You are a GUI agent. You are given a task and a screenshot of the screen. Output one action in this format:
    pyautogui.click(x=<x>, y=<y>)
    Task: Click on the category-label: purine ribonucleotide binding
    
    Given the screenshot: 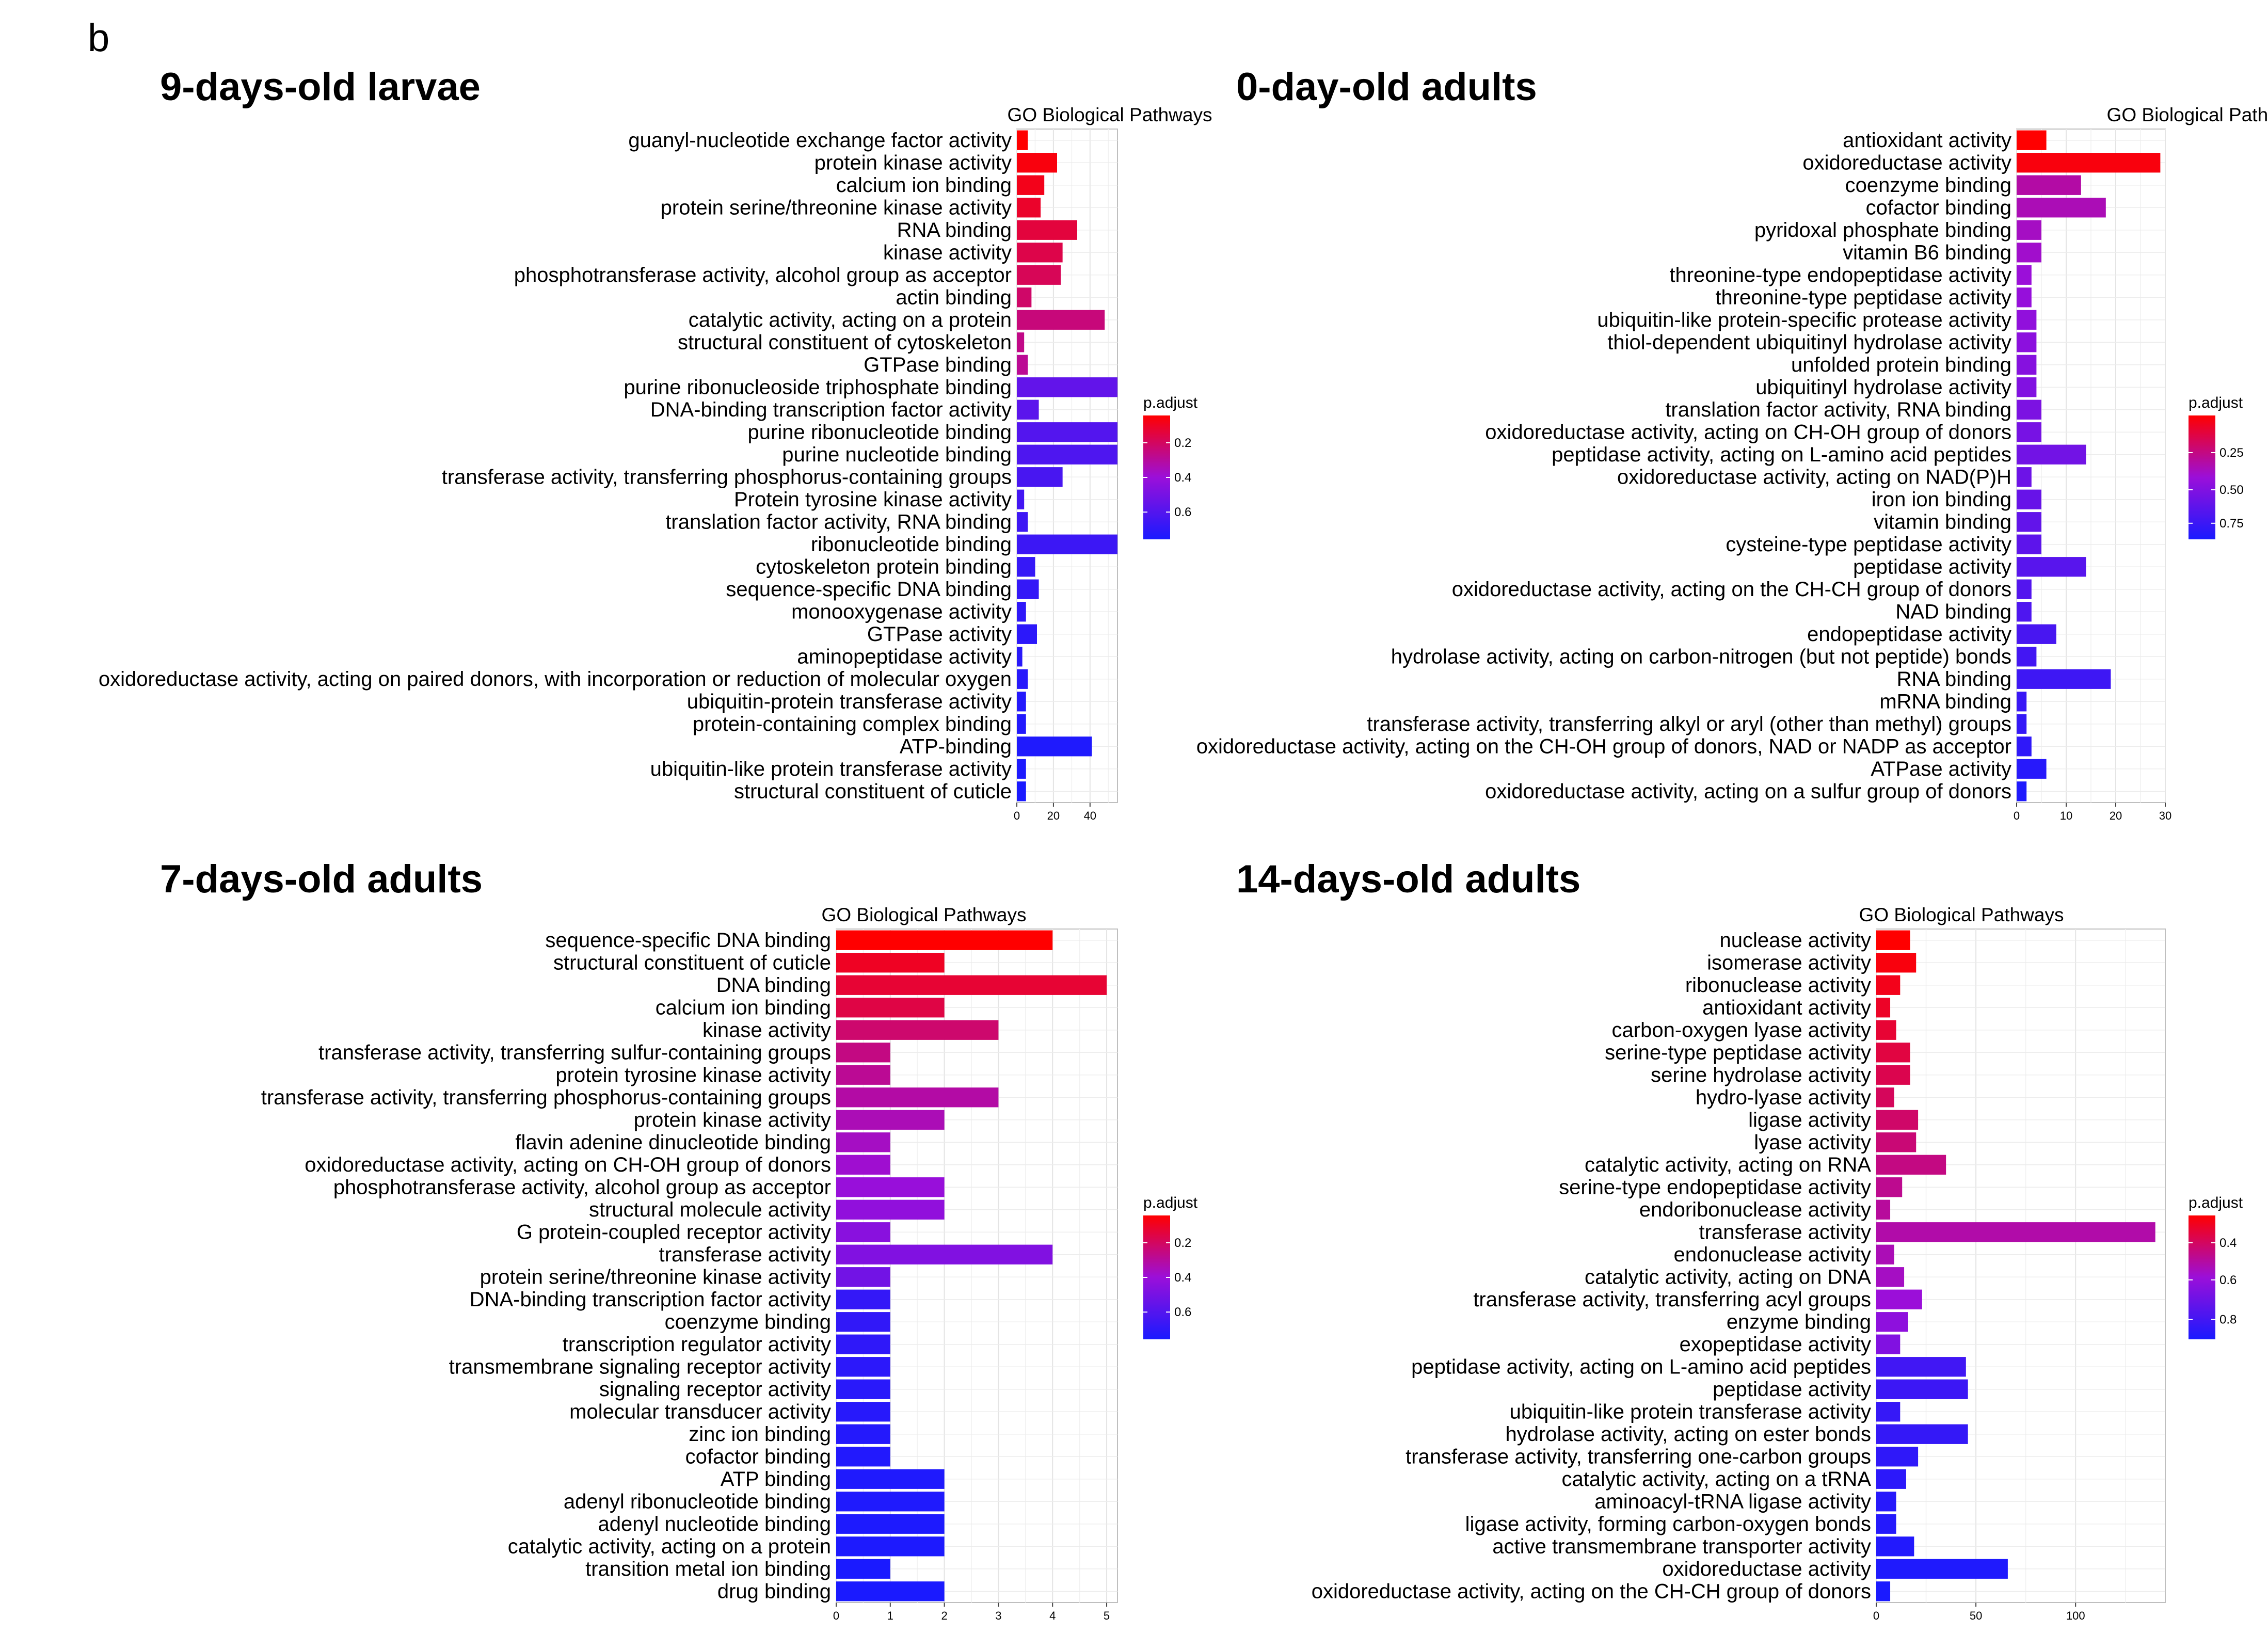 What is the action you would take?
    pyautogui.click(x=880, y=432)
    